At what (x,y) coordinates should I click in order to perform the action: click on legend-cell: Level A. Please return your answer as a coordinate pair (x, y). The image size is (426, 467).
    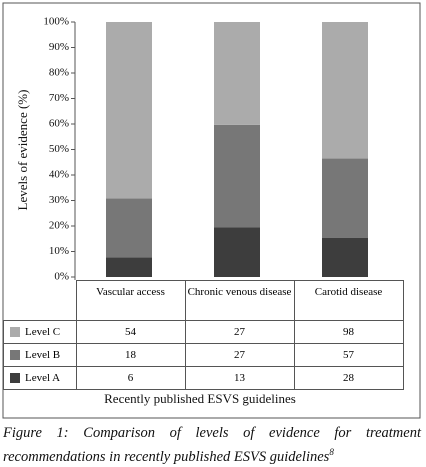
    Looking at the image, I should click on (40, 378).